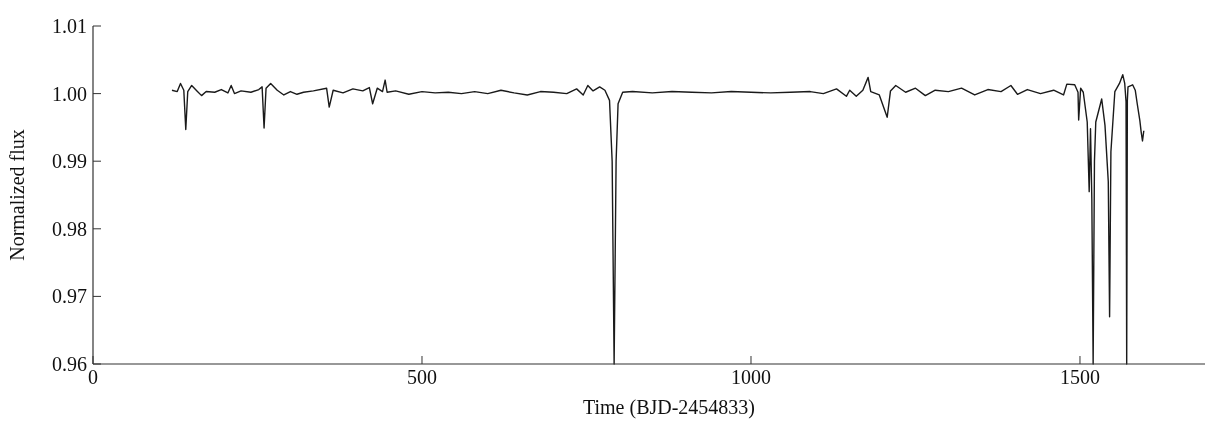  I want to click on x-axis-title: Time (BJD-2454833), so click(669, 407).